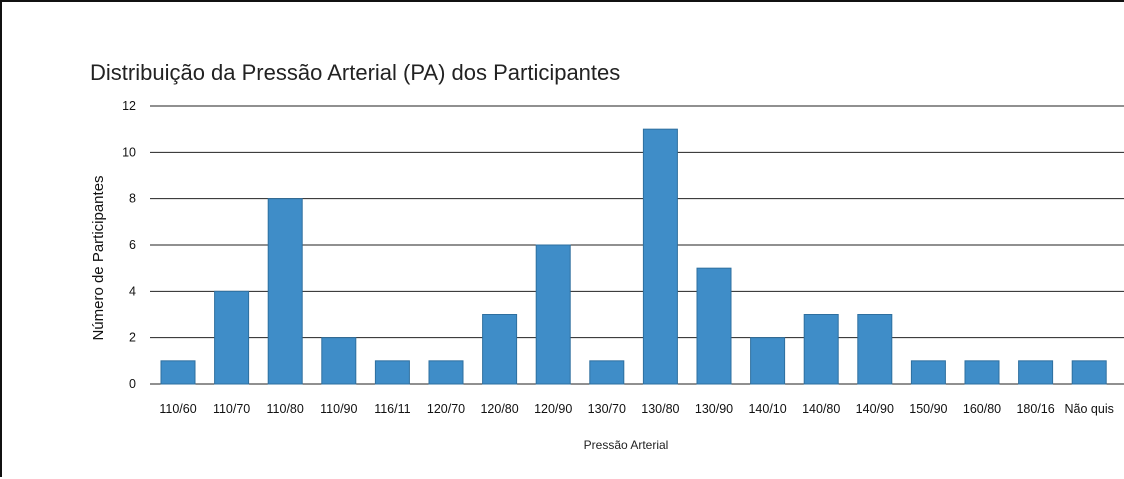  Describe the element at coordinates (132, 245) in the screenshot. I see `y-tick-label: 6` at that location.